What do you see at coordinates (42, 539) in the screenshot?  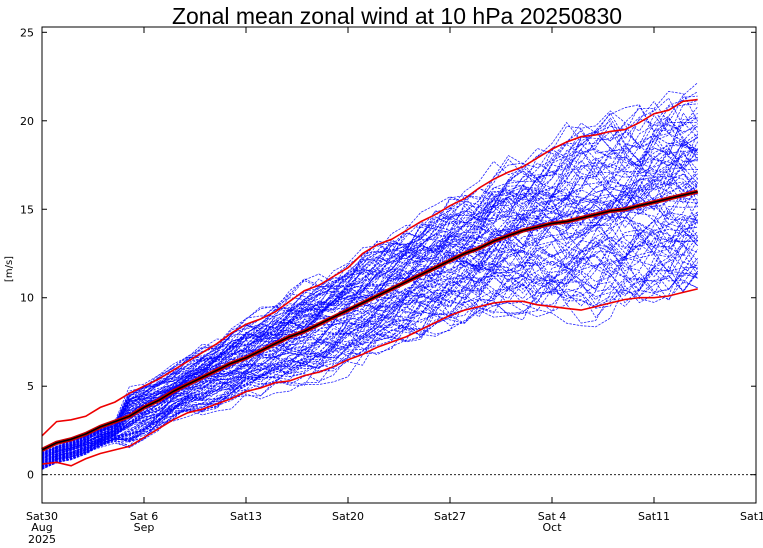 I see `x-tick-year-label: 2025` at bounding box center [42, 539].